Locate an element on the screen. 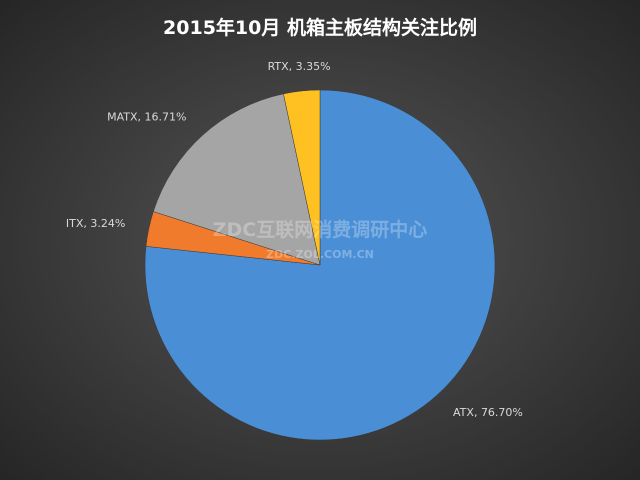 The height and width of the screenshot is (480, 640). slice-value-label: 76.70% is located at coordinates (502, 412).